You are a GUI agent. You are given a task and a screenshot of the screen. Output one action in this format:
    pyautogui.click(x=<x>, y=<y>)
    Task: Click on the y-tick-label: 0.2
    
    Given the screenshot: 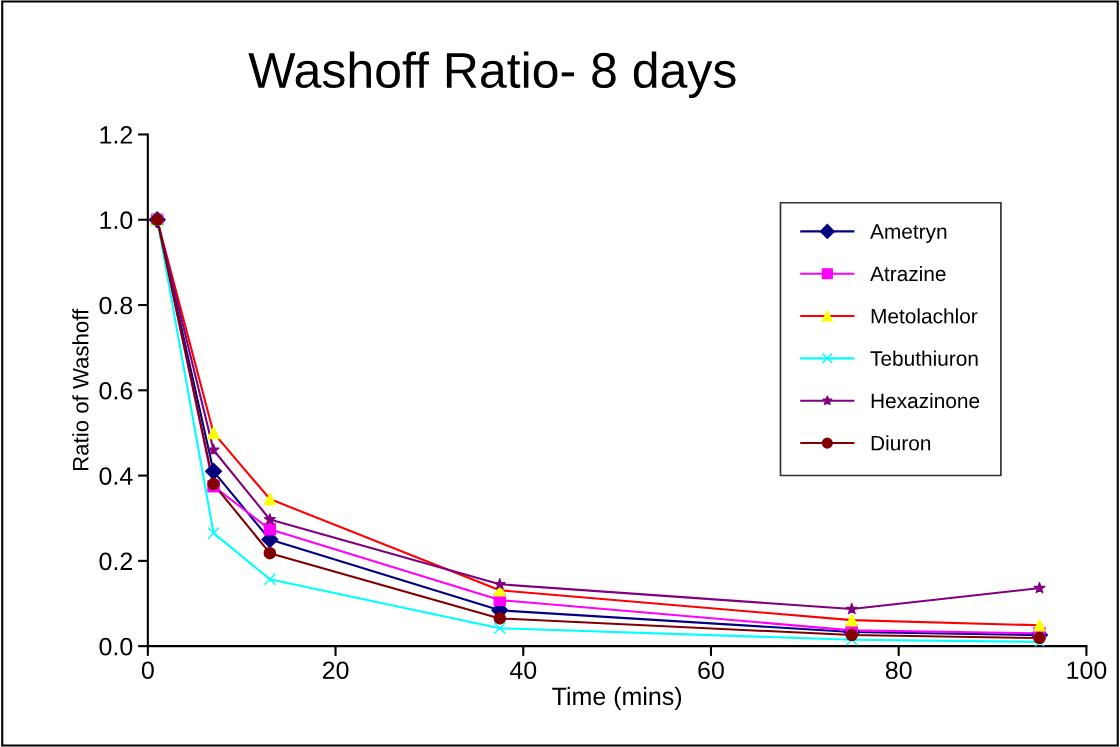 What is the action you would take?
    pyautogui.click(x=115, y=561)
    